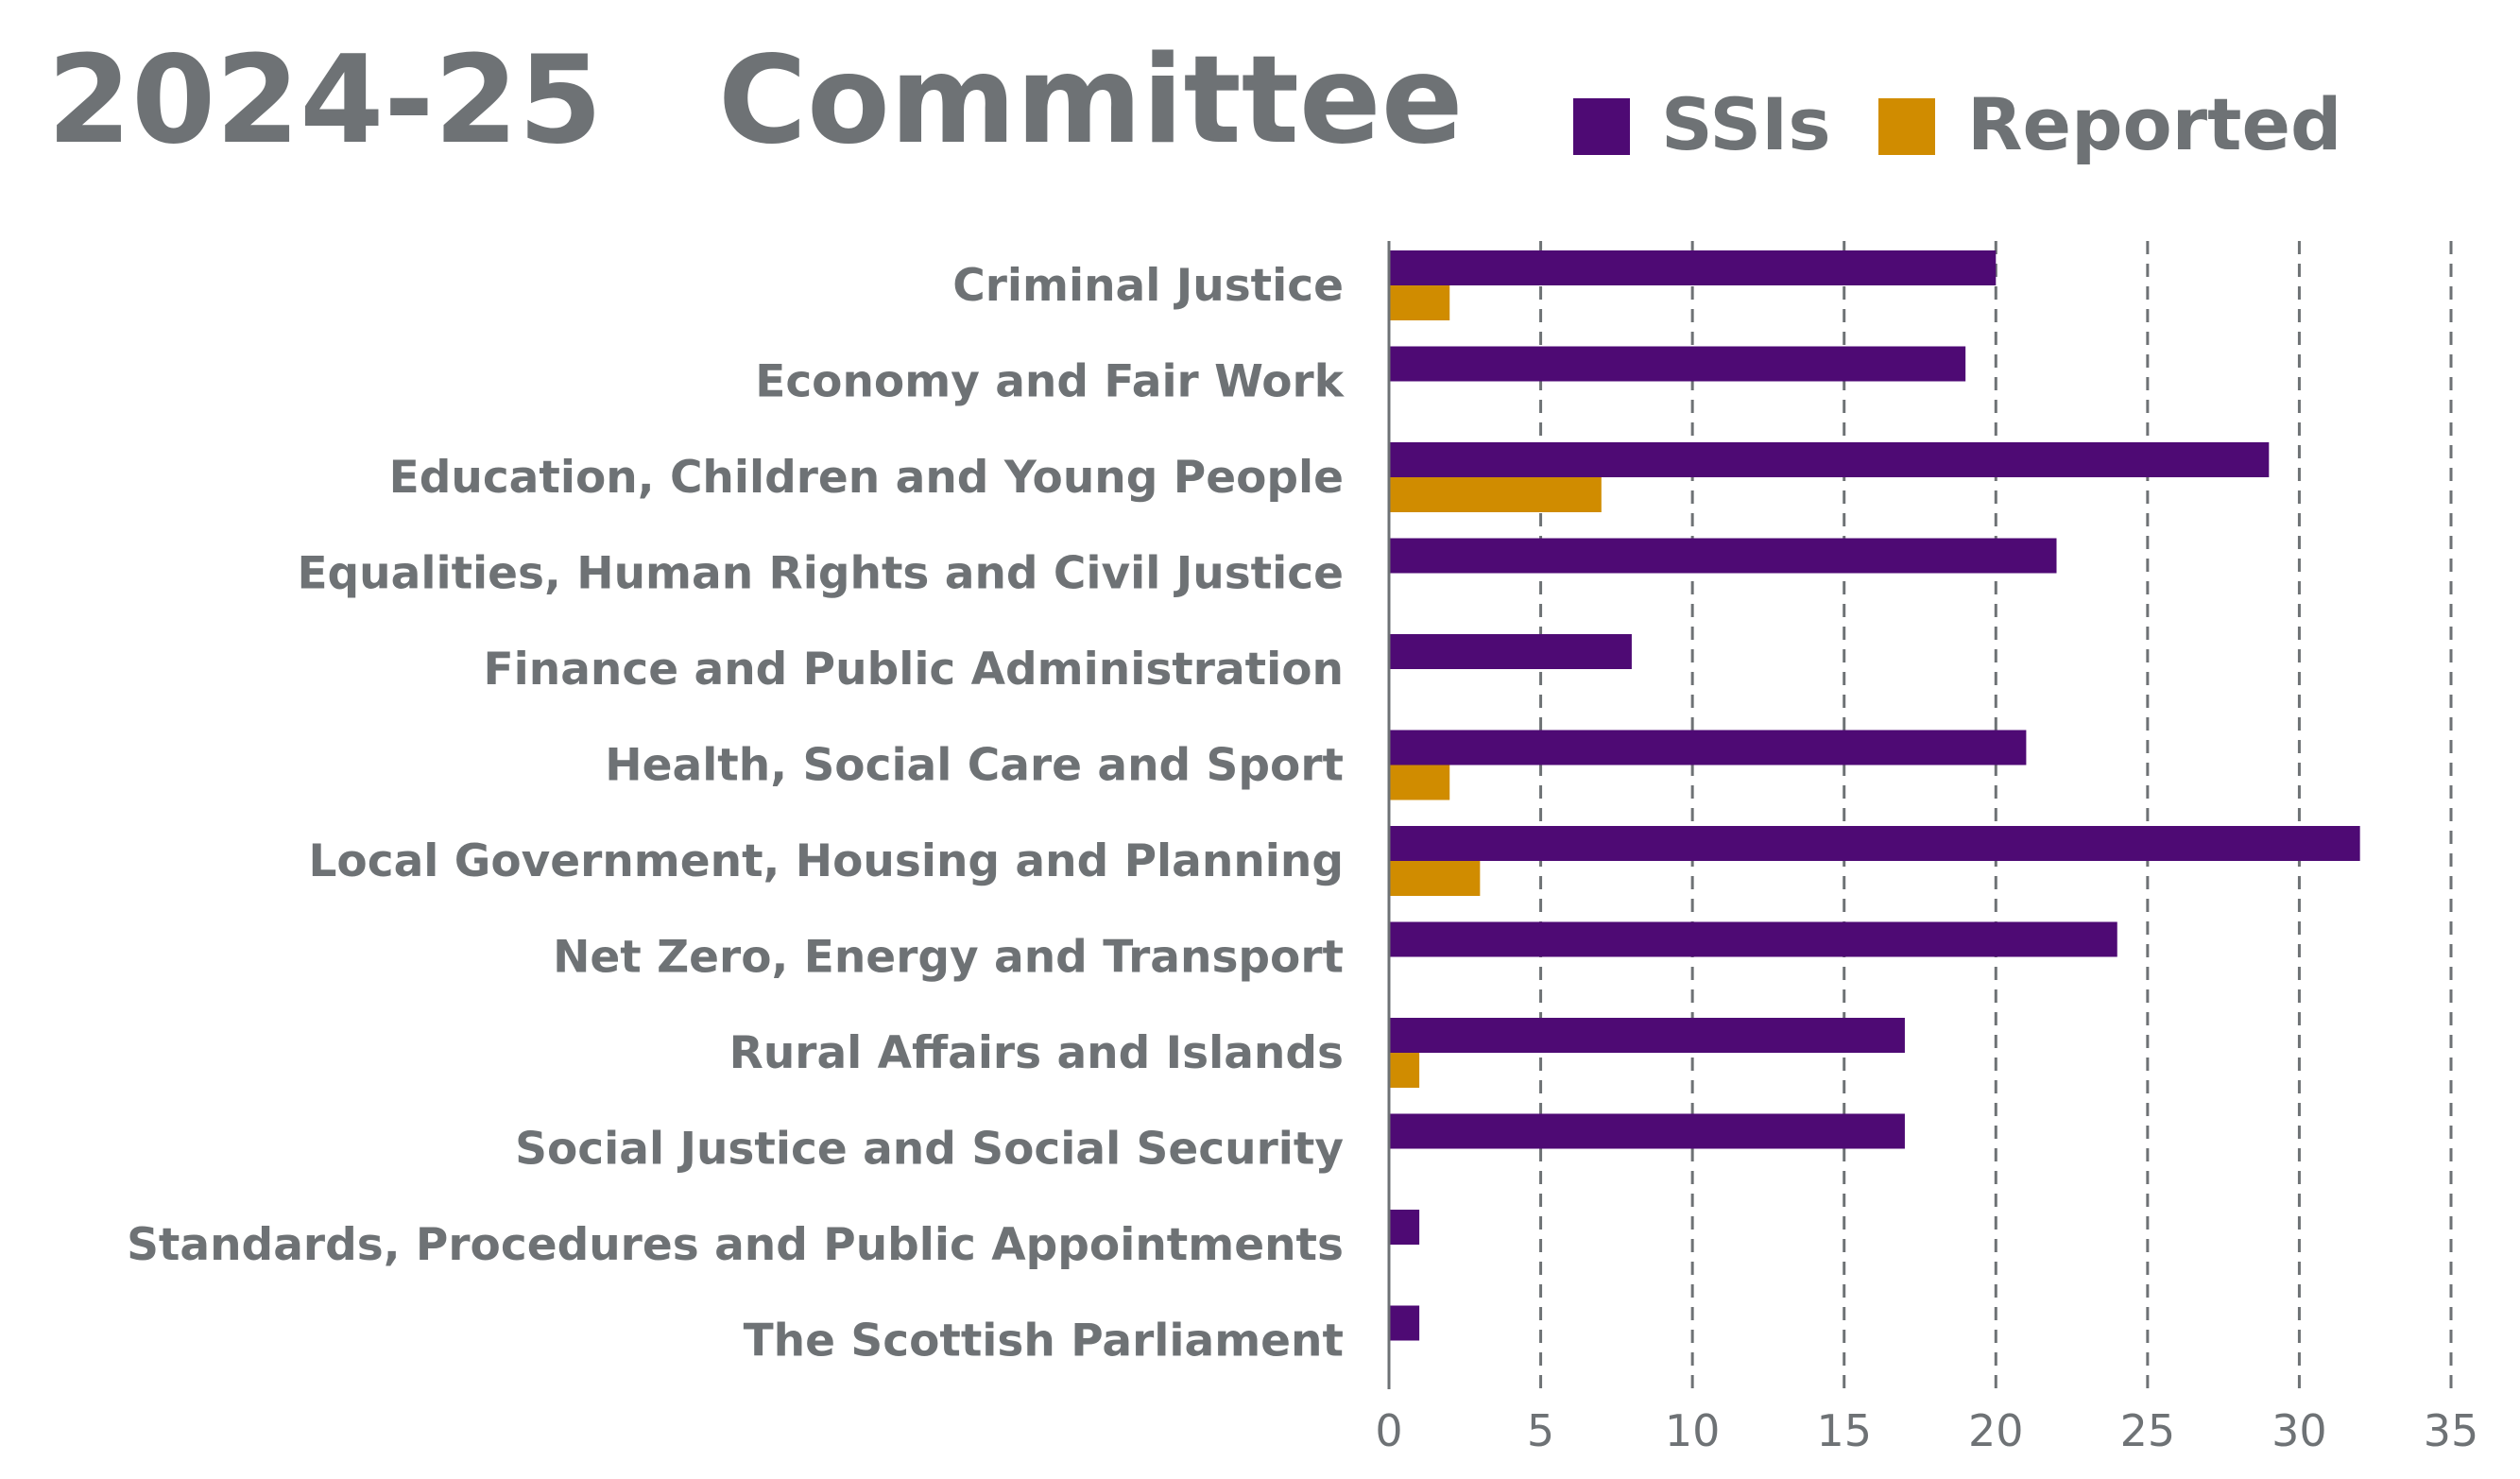  What do you see at coordinates (914, 670) in the screenshot?
I see `category-label: Finance and Public Administration` at bounding box center [914, 670].